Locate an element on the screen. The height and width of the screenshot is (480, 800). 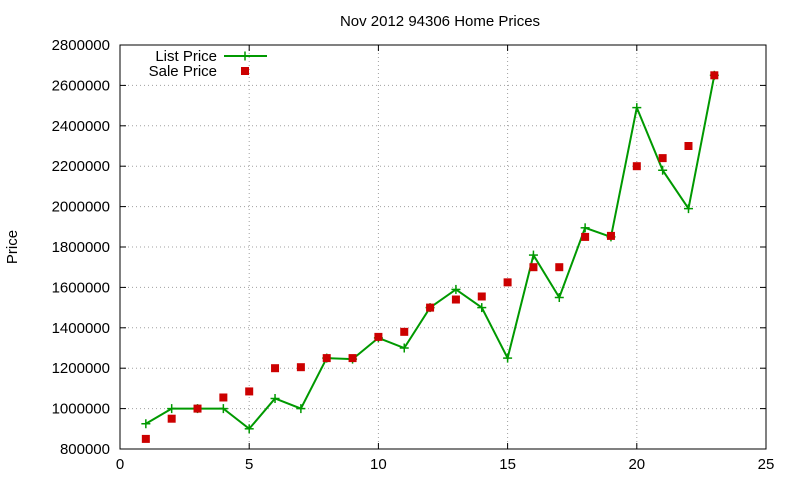
legend-label-sale-price: Sale Price is located at coordinates (183, 71).